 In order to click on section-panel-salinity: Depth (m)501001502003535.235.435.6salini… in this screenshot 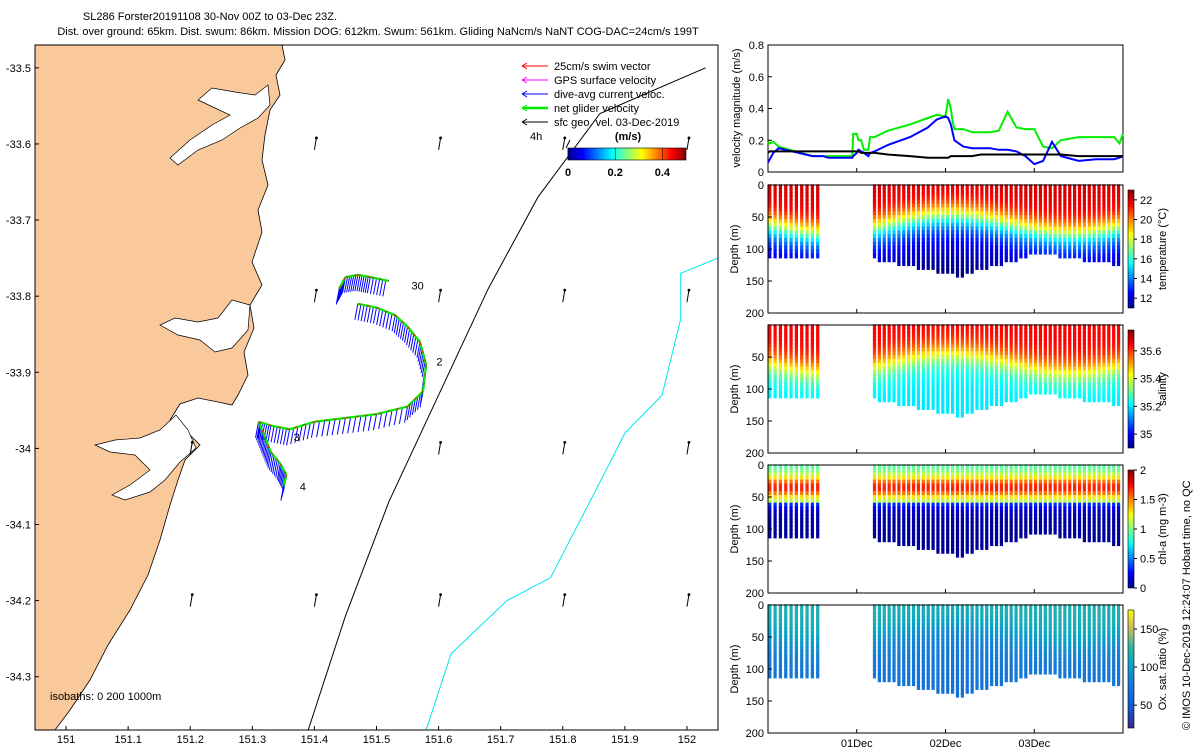, I will do `click(949, 392)`.